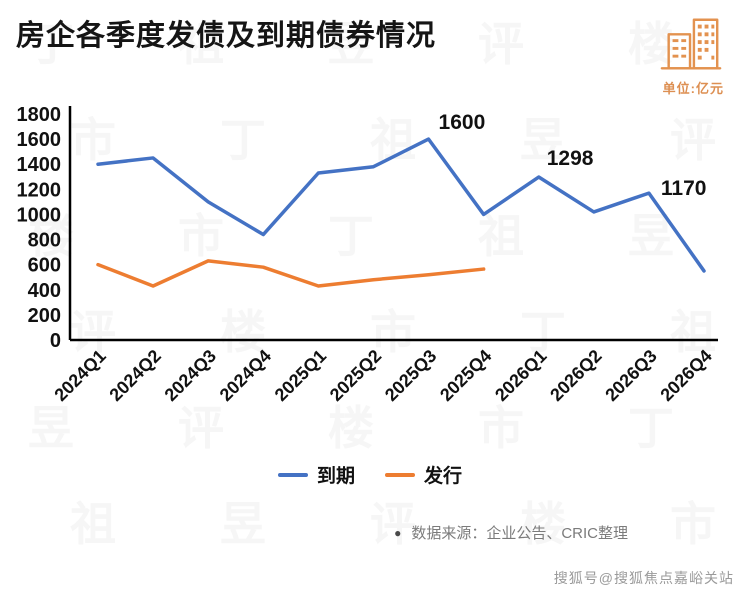 This screenshot has width=740, height=591. Describe the element at coordinates (292, 474) in the screenshot. I see `legend-swatch-maturity` at that location.